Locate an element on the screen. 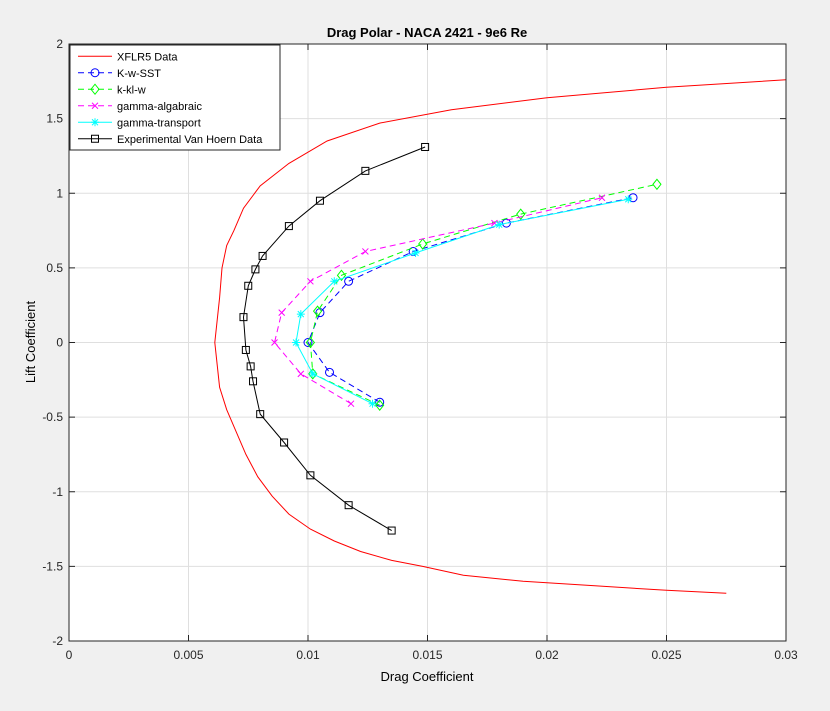 The width and height of the screenshot is (830, 711). legend-label-gamma-algabraic: gamma-algabraic is located at coordinates (159, 107).